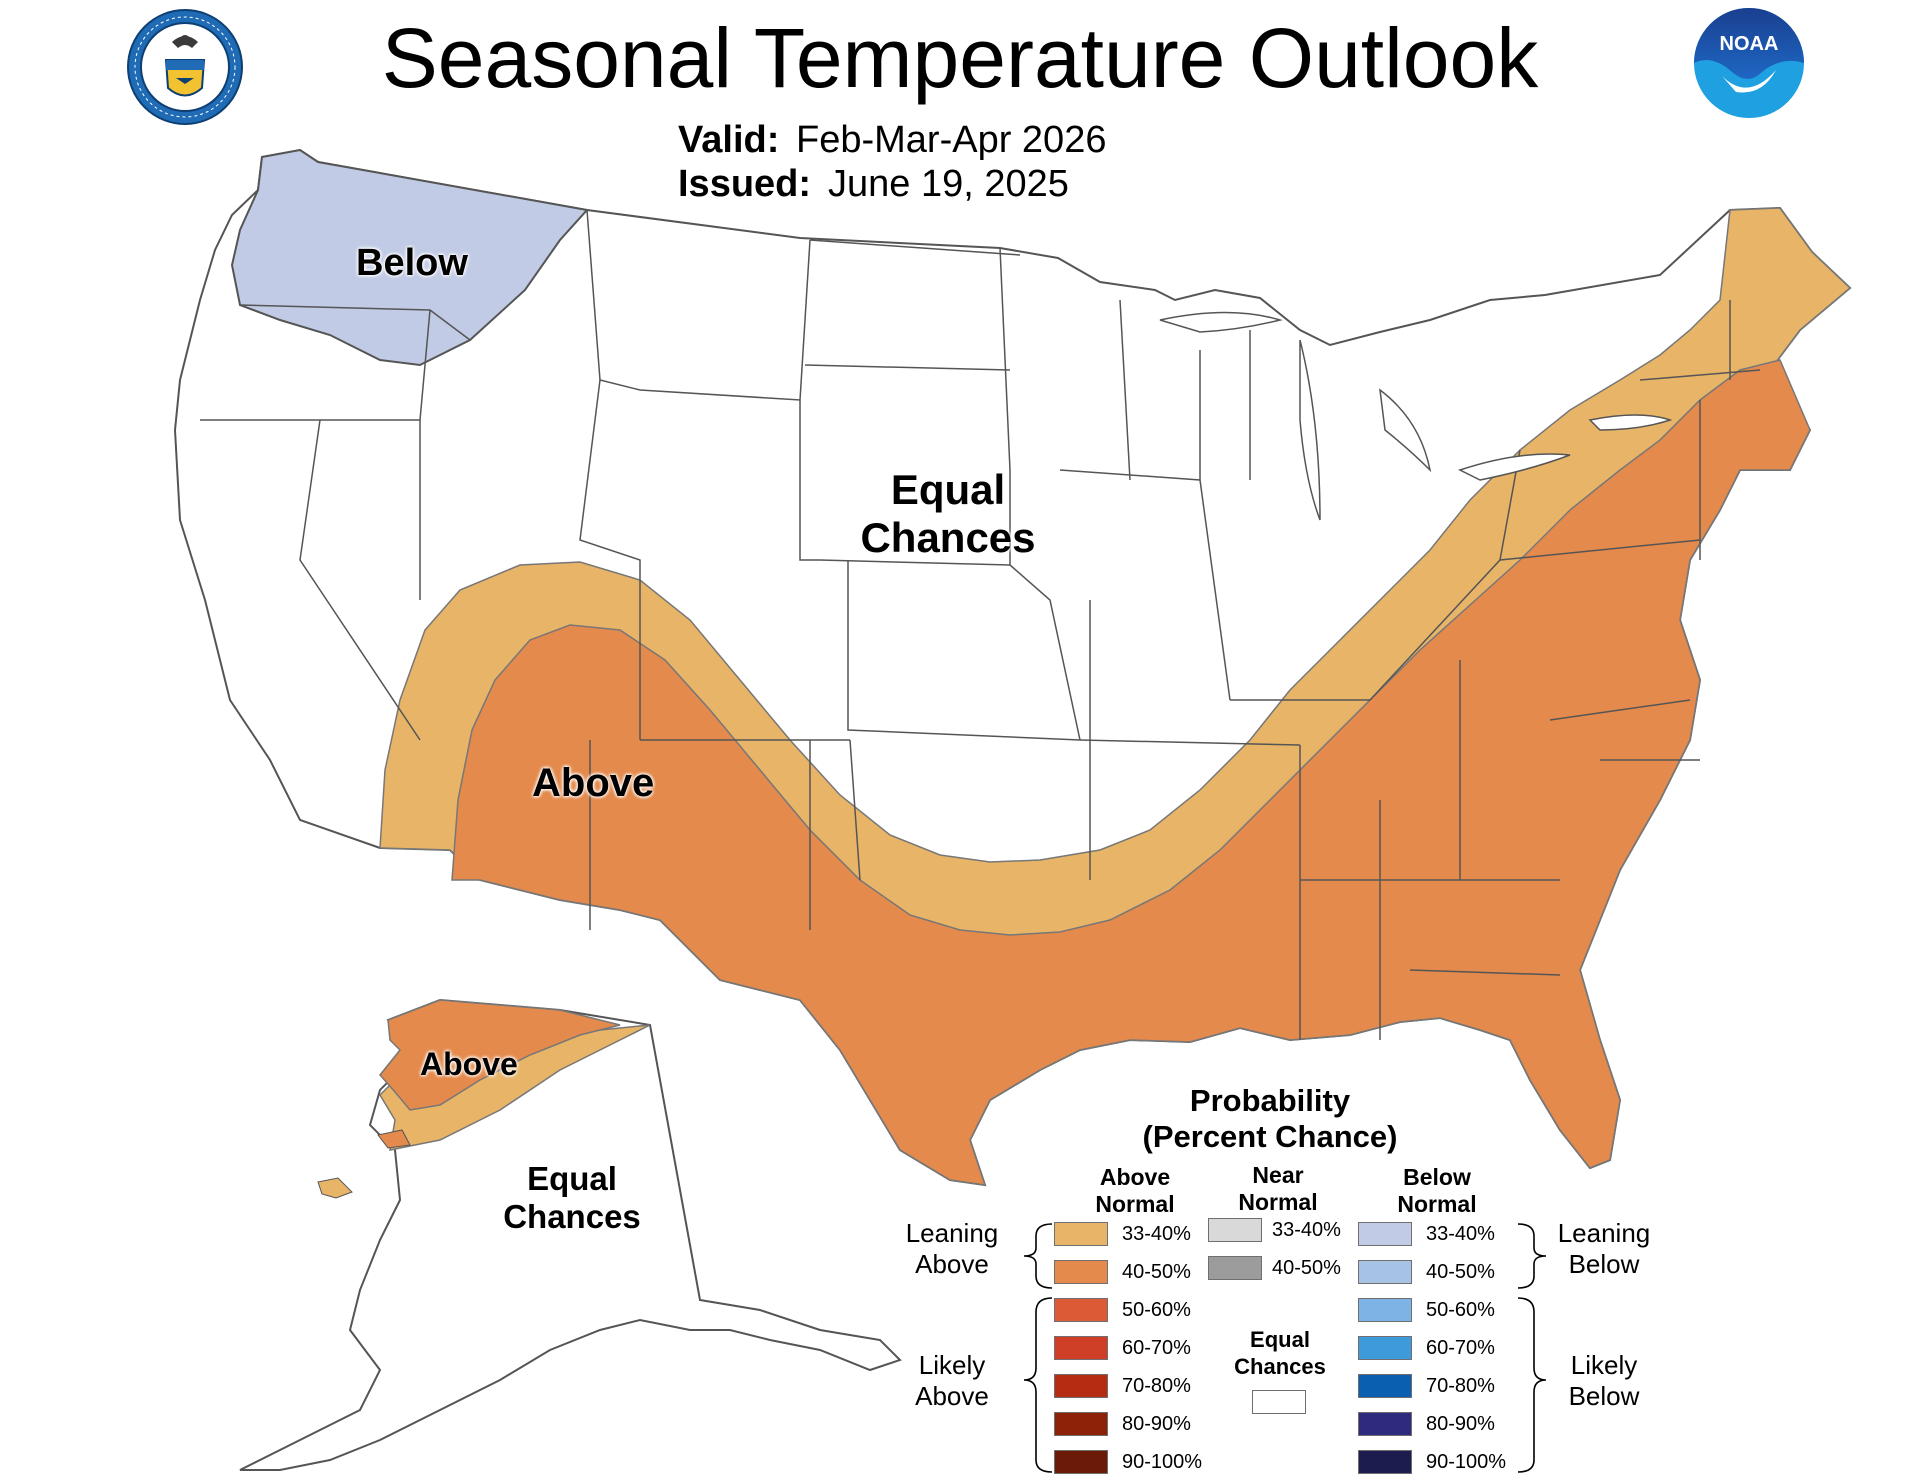 Image resolution: width=1920 pixels, height=1484 pixels. What do you see at coordinates (1604, 1264) in the screenshot?
I see `legend-leaning-below-l2: Below` at bounding box center [1604, 1264].